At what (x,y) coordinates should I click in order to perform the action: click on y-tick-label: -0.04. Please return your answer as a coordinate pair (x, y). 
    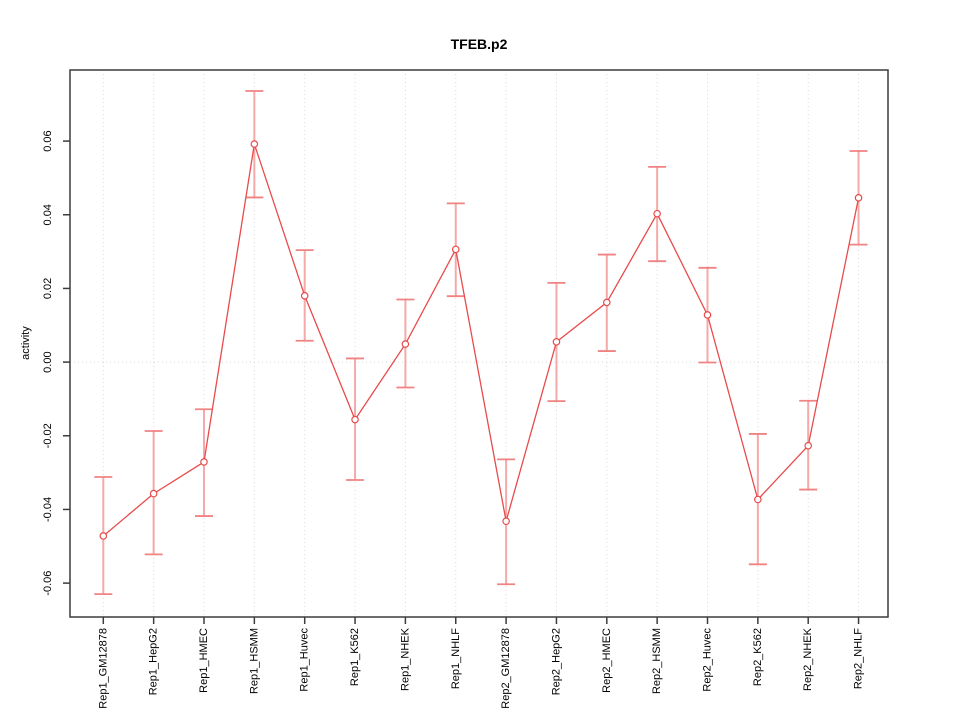
    Looking at the image, I should click on (48, 509).